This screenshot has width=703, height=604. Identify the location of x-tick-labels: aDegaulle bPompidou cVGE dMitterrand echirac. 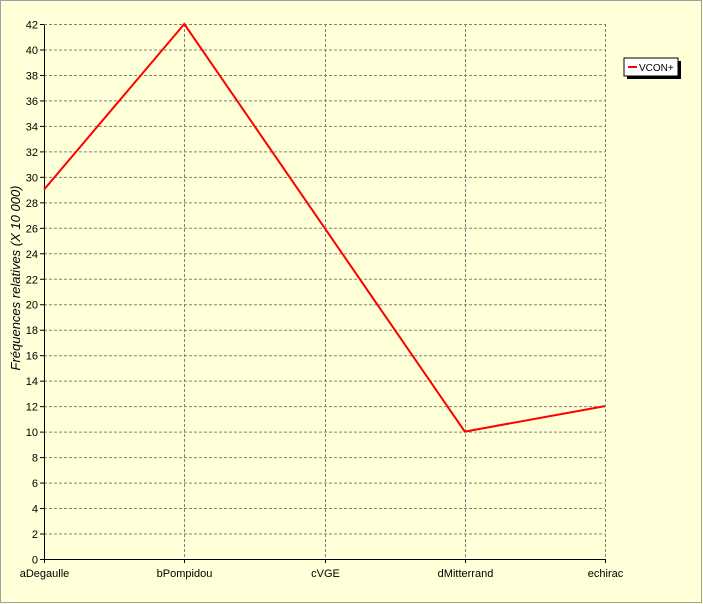
(322, 574).